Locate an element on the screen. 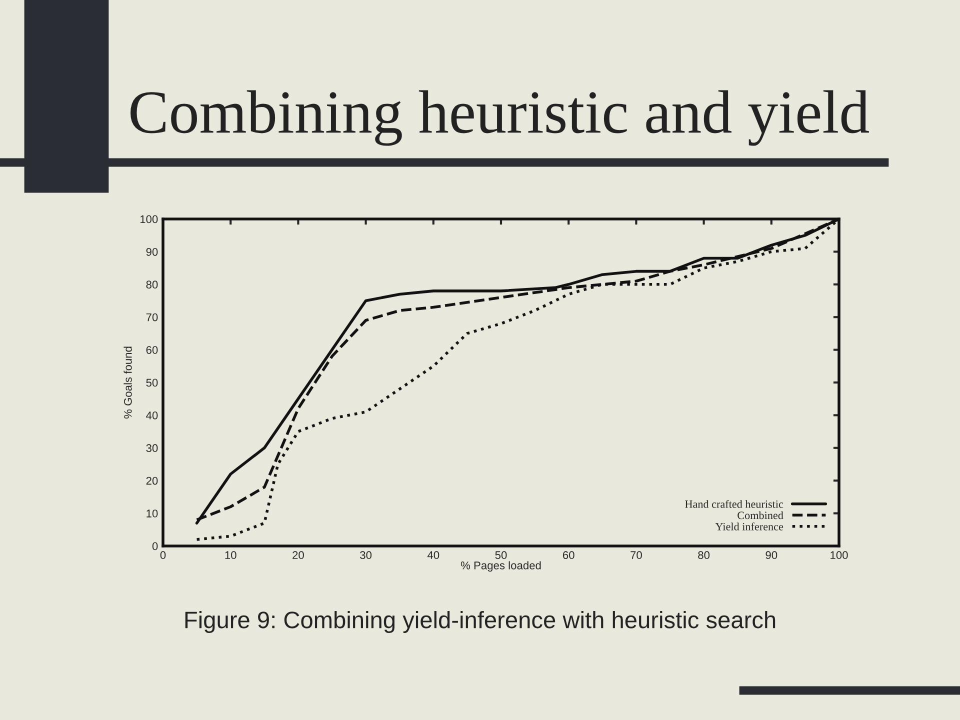 The width and height of the screenshot is (960, 720). y-tick-label: 60 is located at coordinates (152, 350).